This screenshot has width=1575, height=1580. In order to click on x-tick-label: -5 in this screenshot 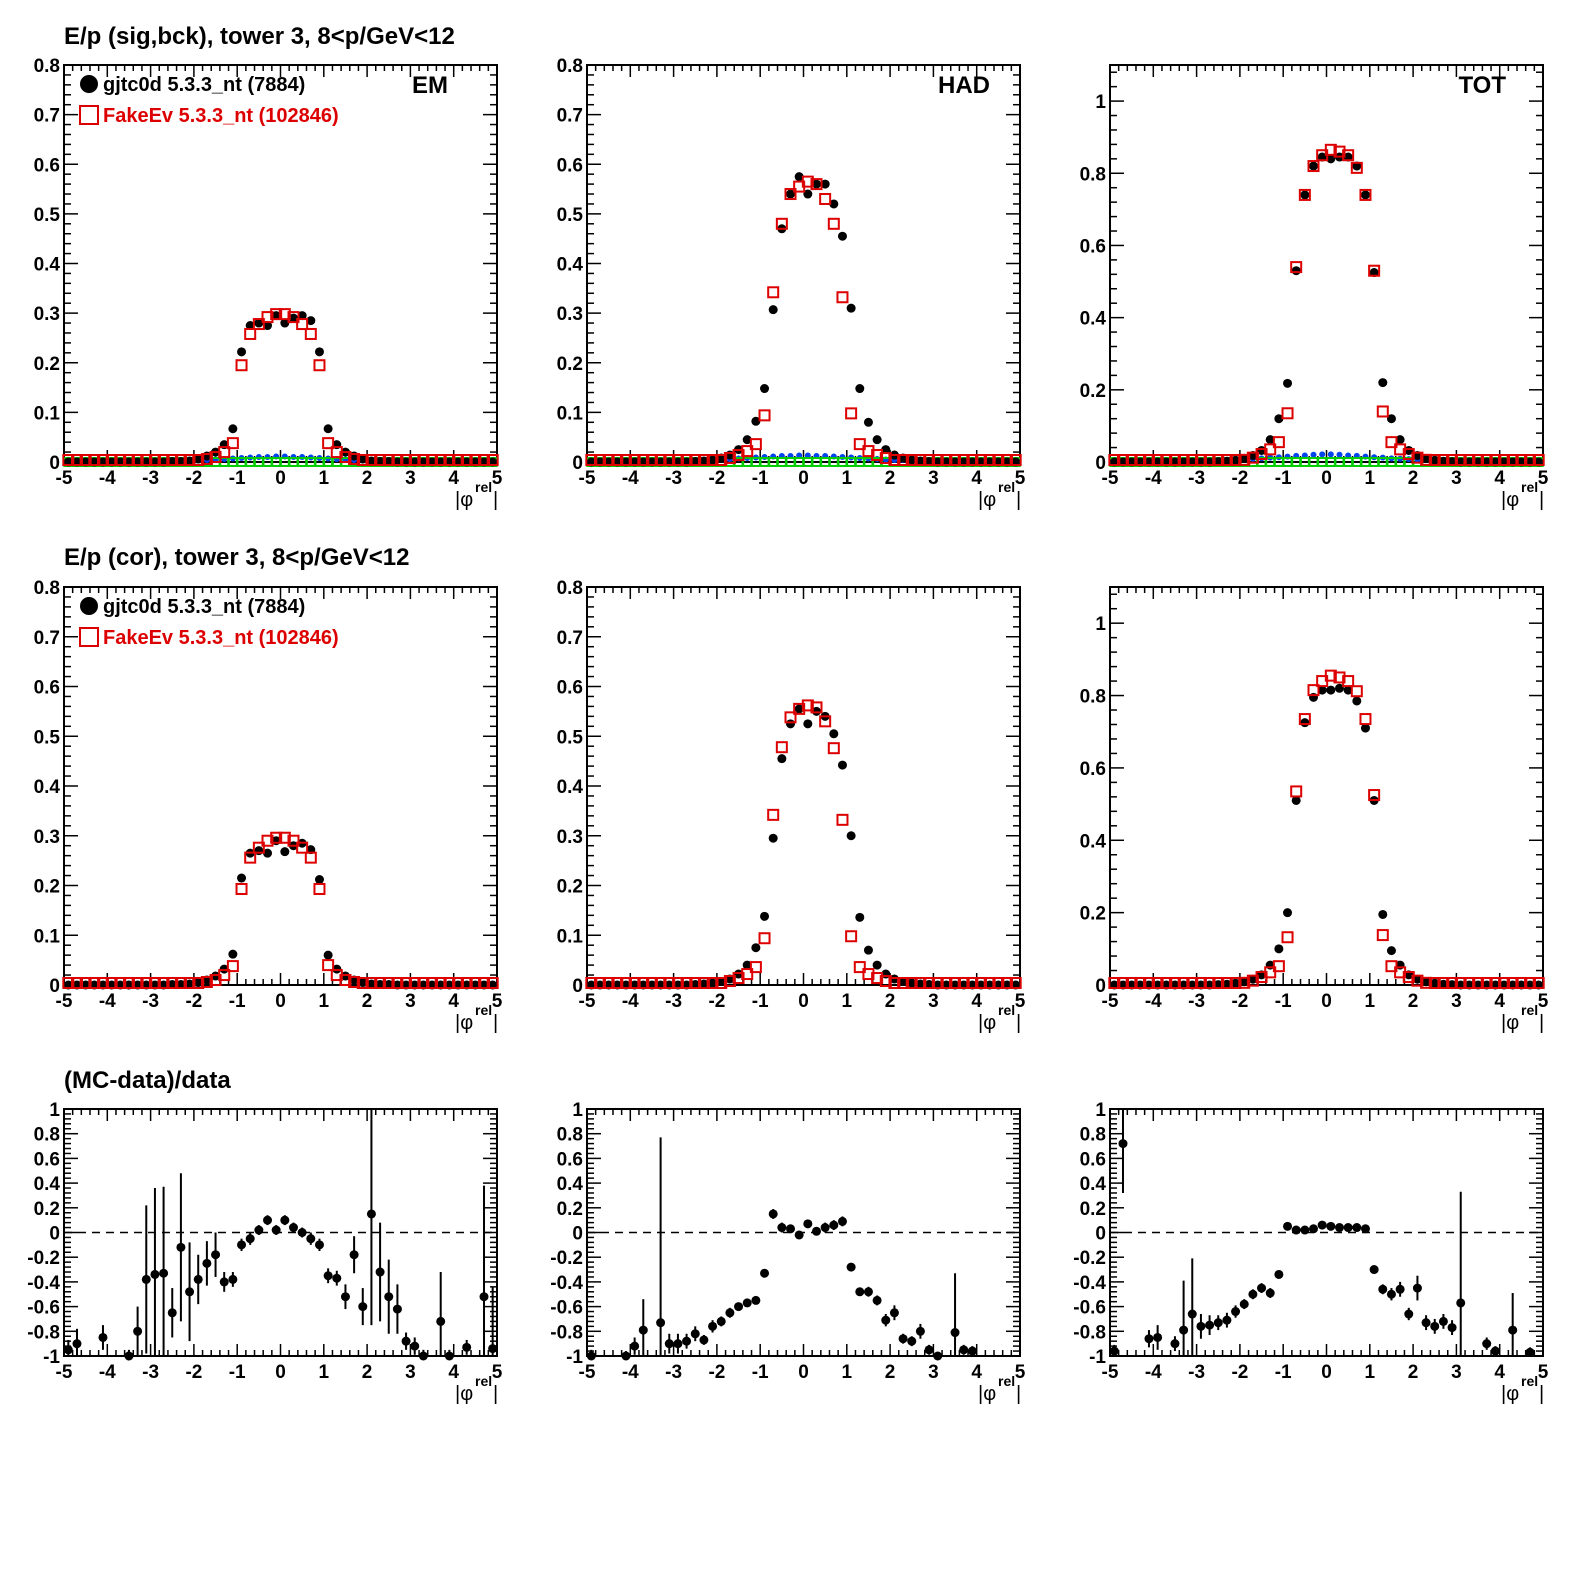, I will do `click(587, 1372)`.